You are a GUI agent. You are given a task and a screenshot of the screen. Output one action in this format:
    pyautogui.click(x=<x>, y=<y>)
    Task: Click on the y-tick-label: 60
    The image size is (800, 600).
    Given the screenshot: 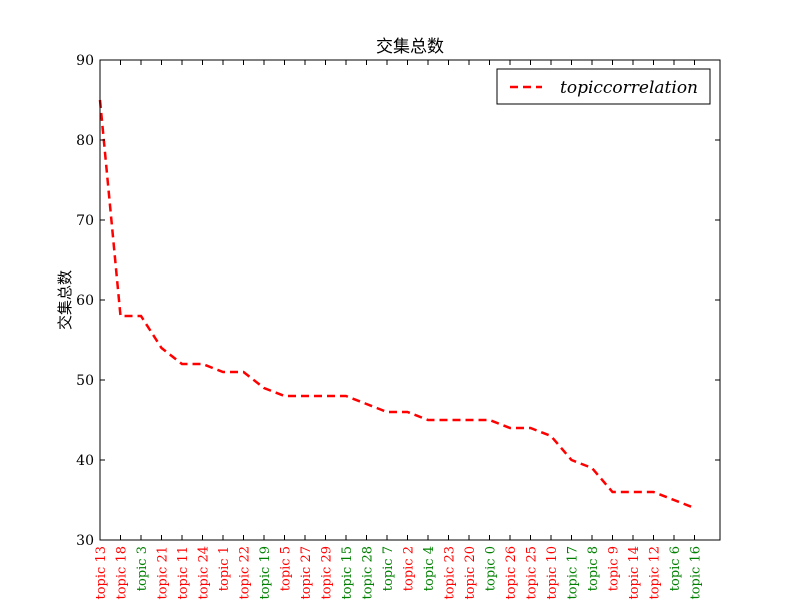 What is the action you would take?
    pyautogui.click(x=85, y=301)
    